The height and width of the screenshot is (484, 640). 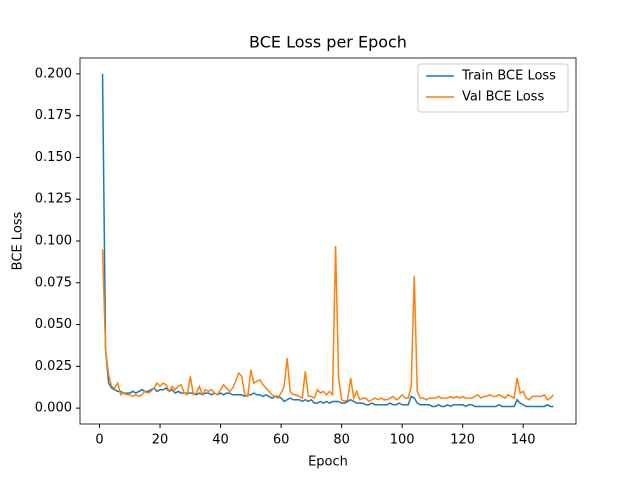 What do you see at coordinates (523, 440) in the screenshot?
I see `x-tick-label: 140` at bounding box center [523, 440].